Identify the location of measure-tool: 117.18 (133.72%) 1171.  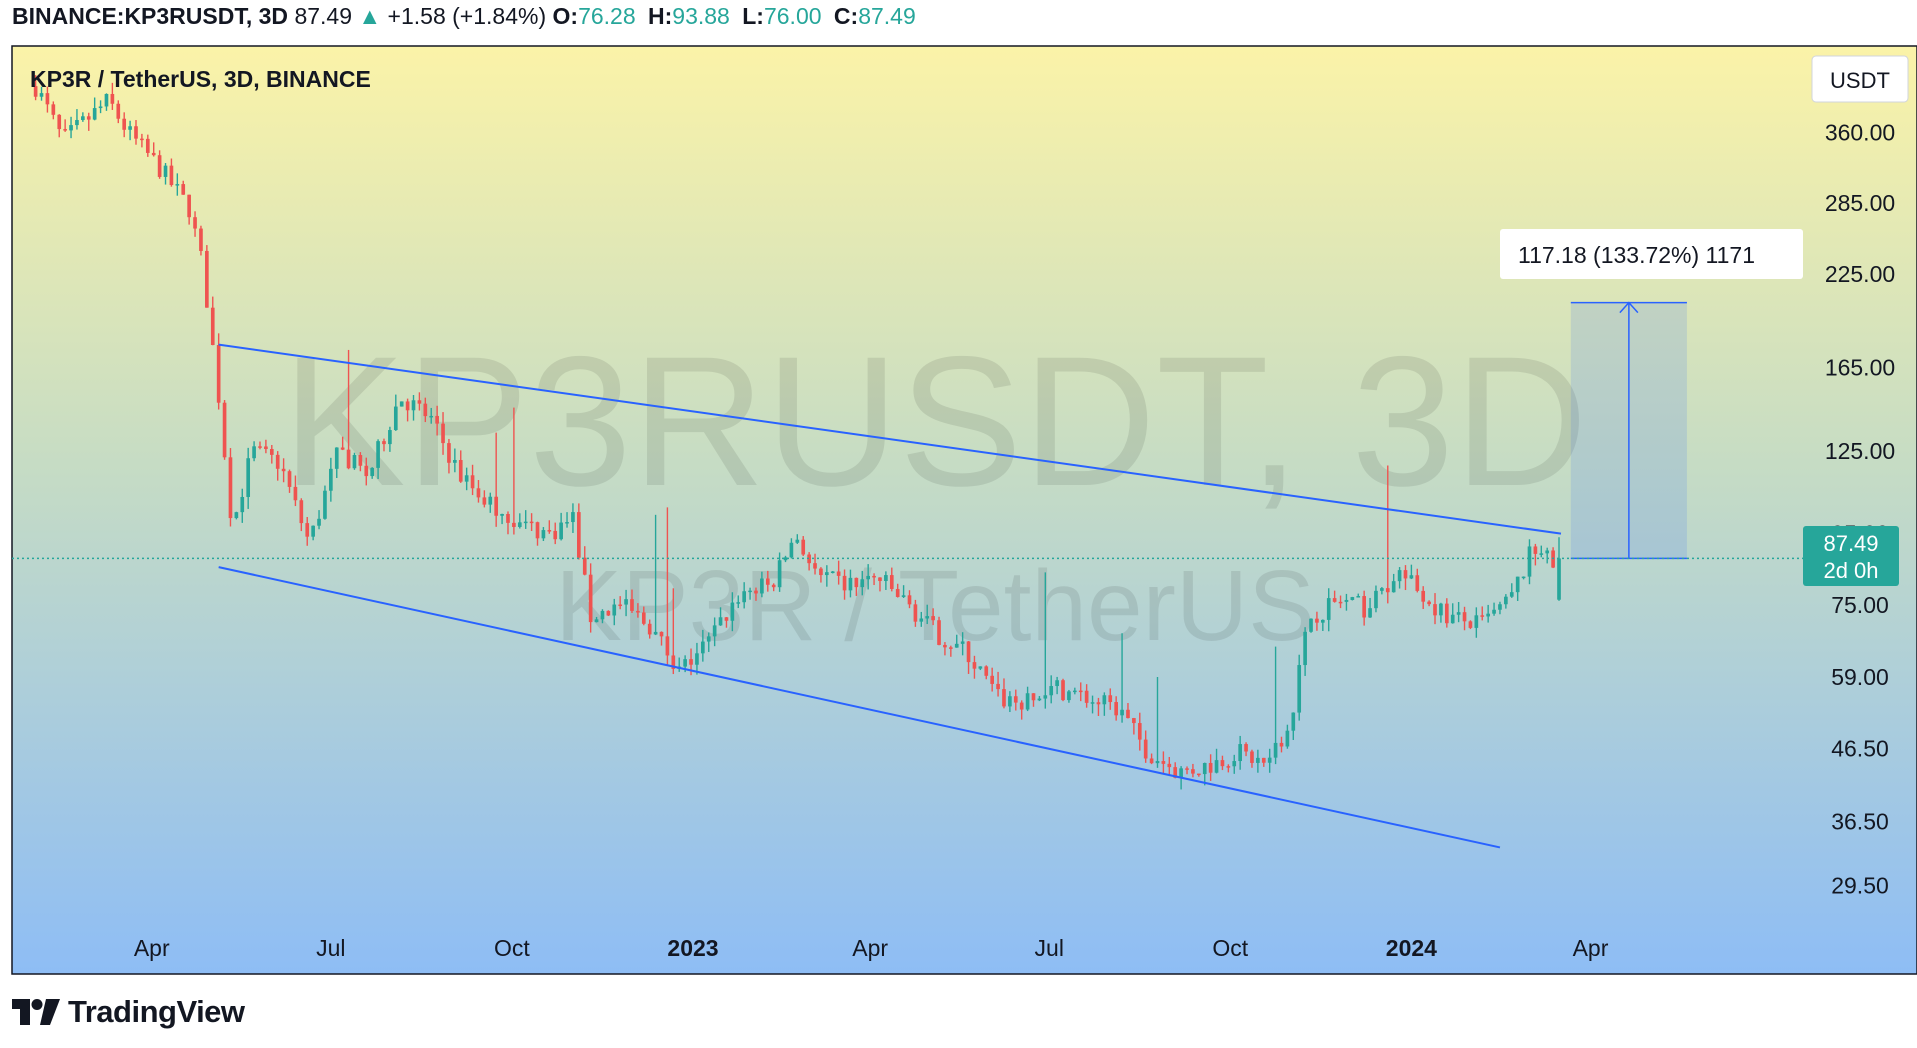
(1651, 394).